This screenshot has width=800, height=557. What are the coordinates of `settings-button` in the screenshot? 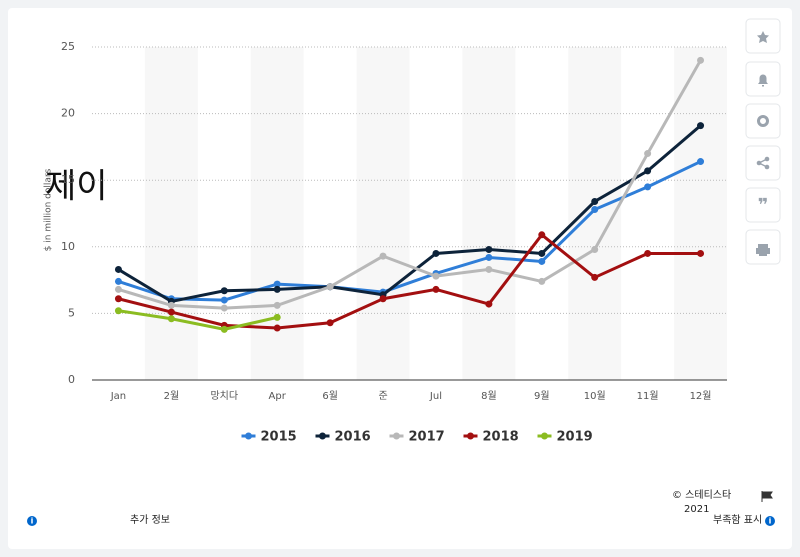 It's located at (763, 121).